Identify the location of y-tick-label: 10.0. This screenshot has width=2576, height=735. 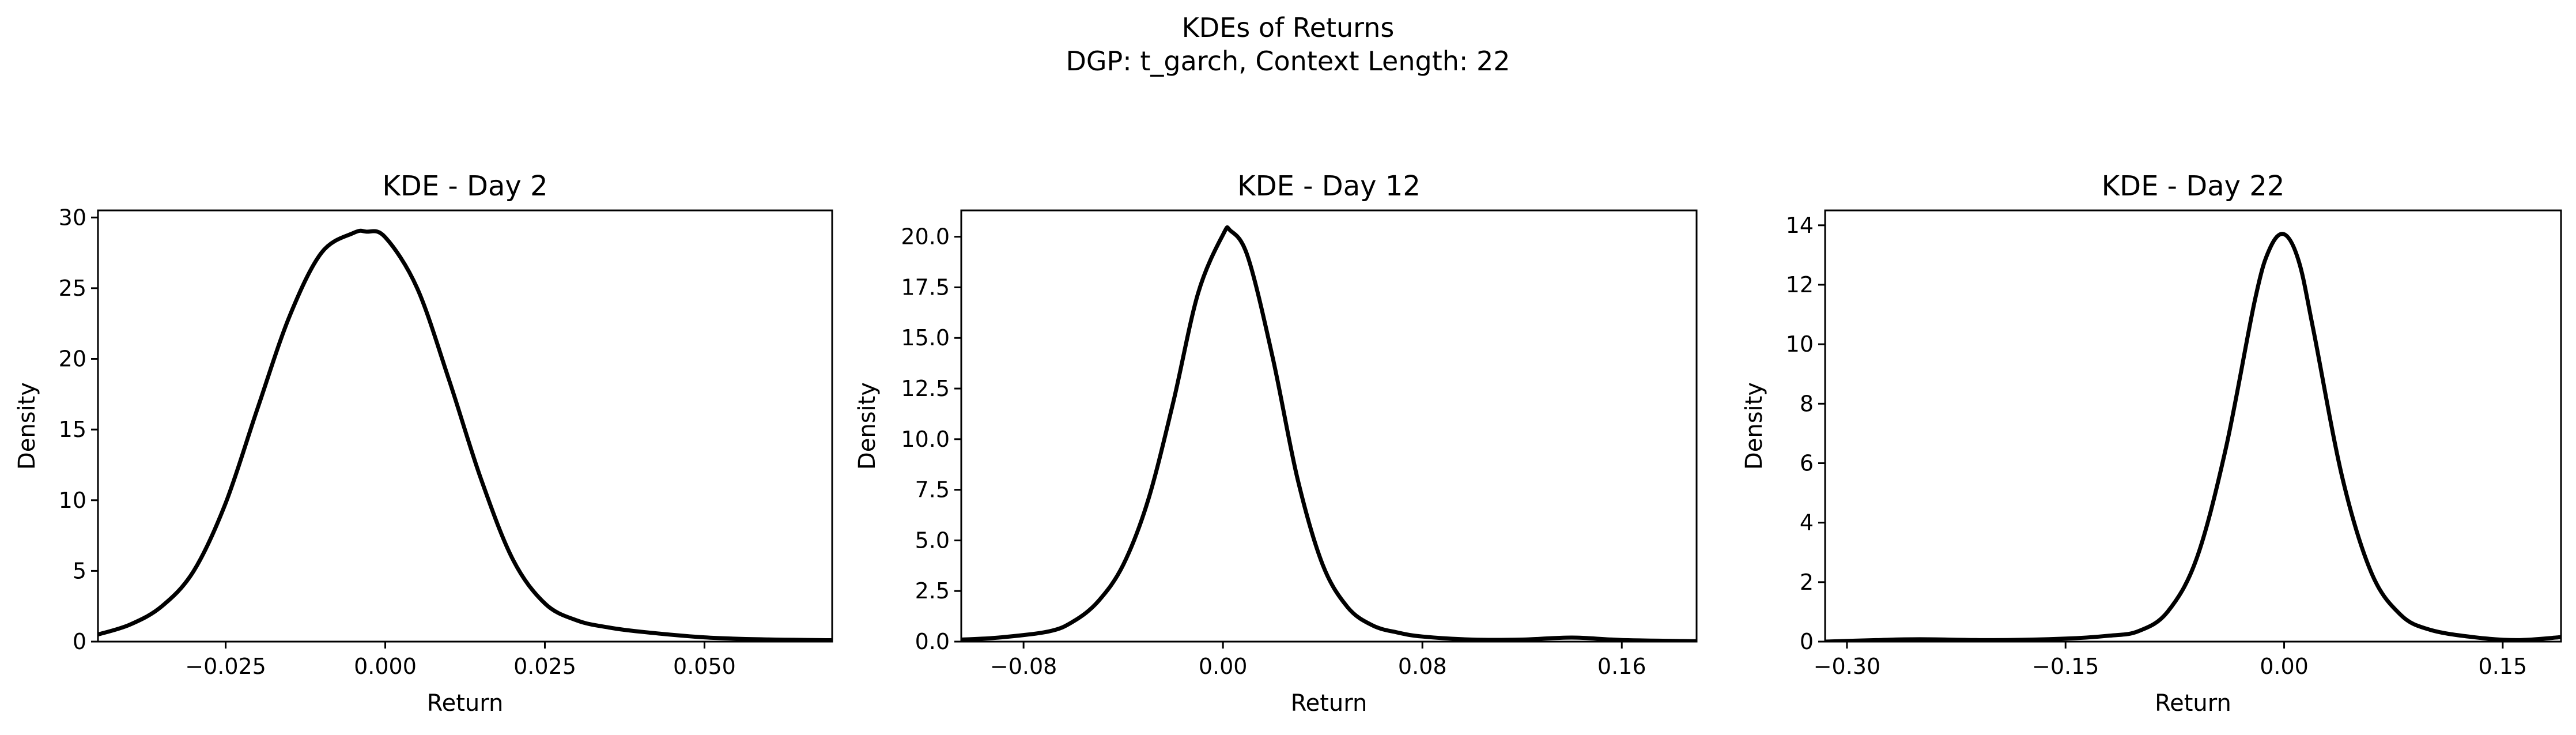
(925, 439).